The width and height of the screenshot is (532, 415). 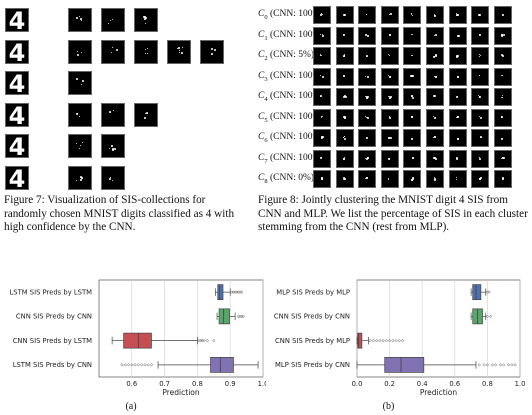 What do you see at coordinates (312, 365) in the screenshot?
I see `series-label: MLP SIS Preds by CNN` at bounding box center [312, 365].